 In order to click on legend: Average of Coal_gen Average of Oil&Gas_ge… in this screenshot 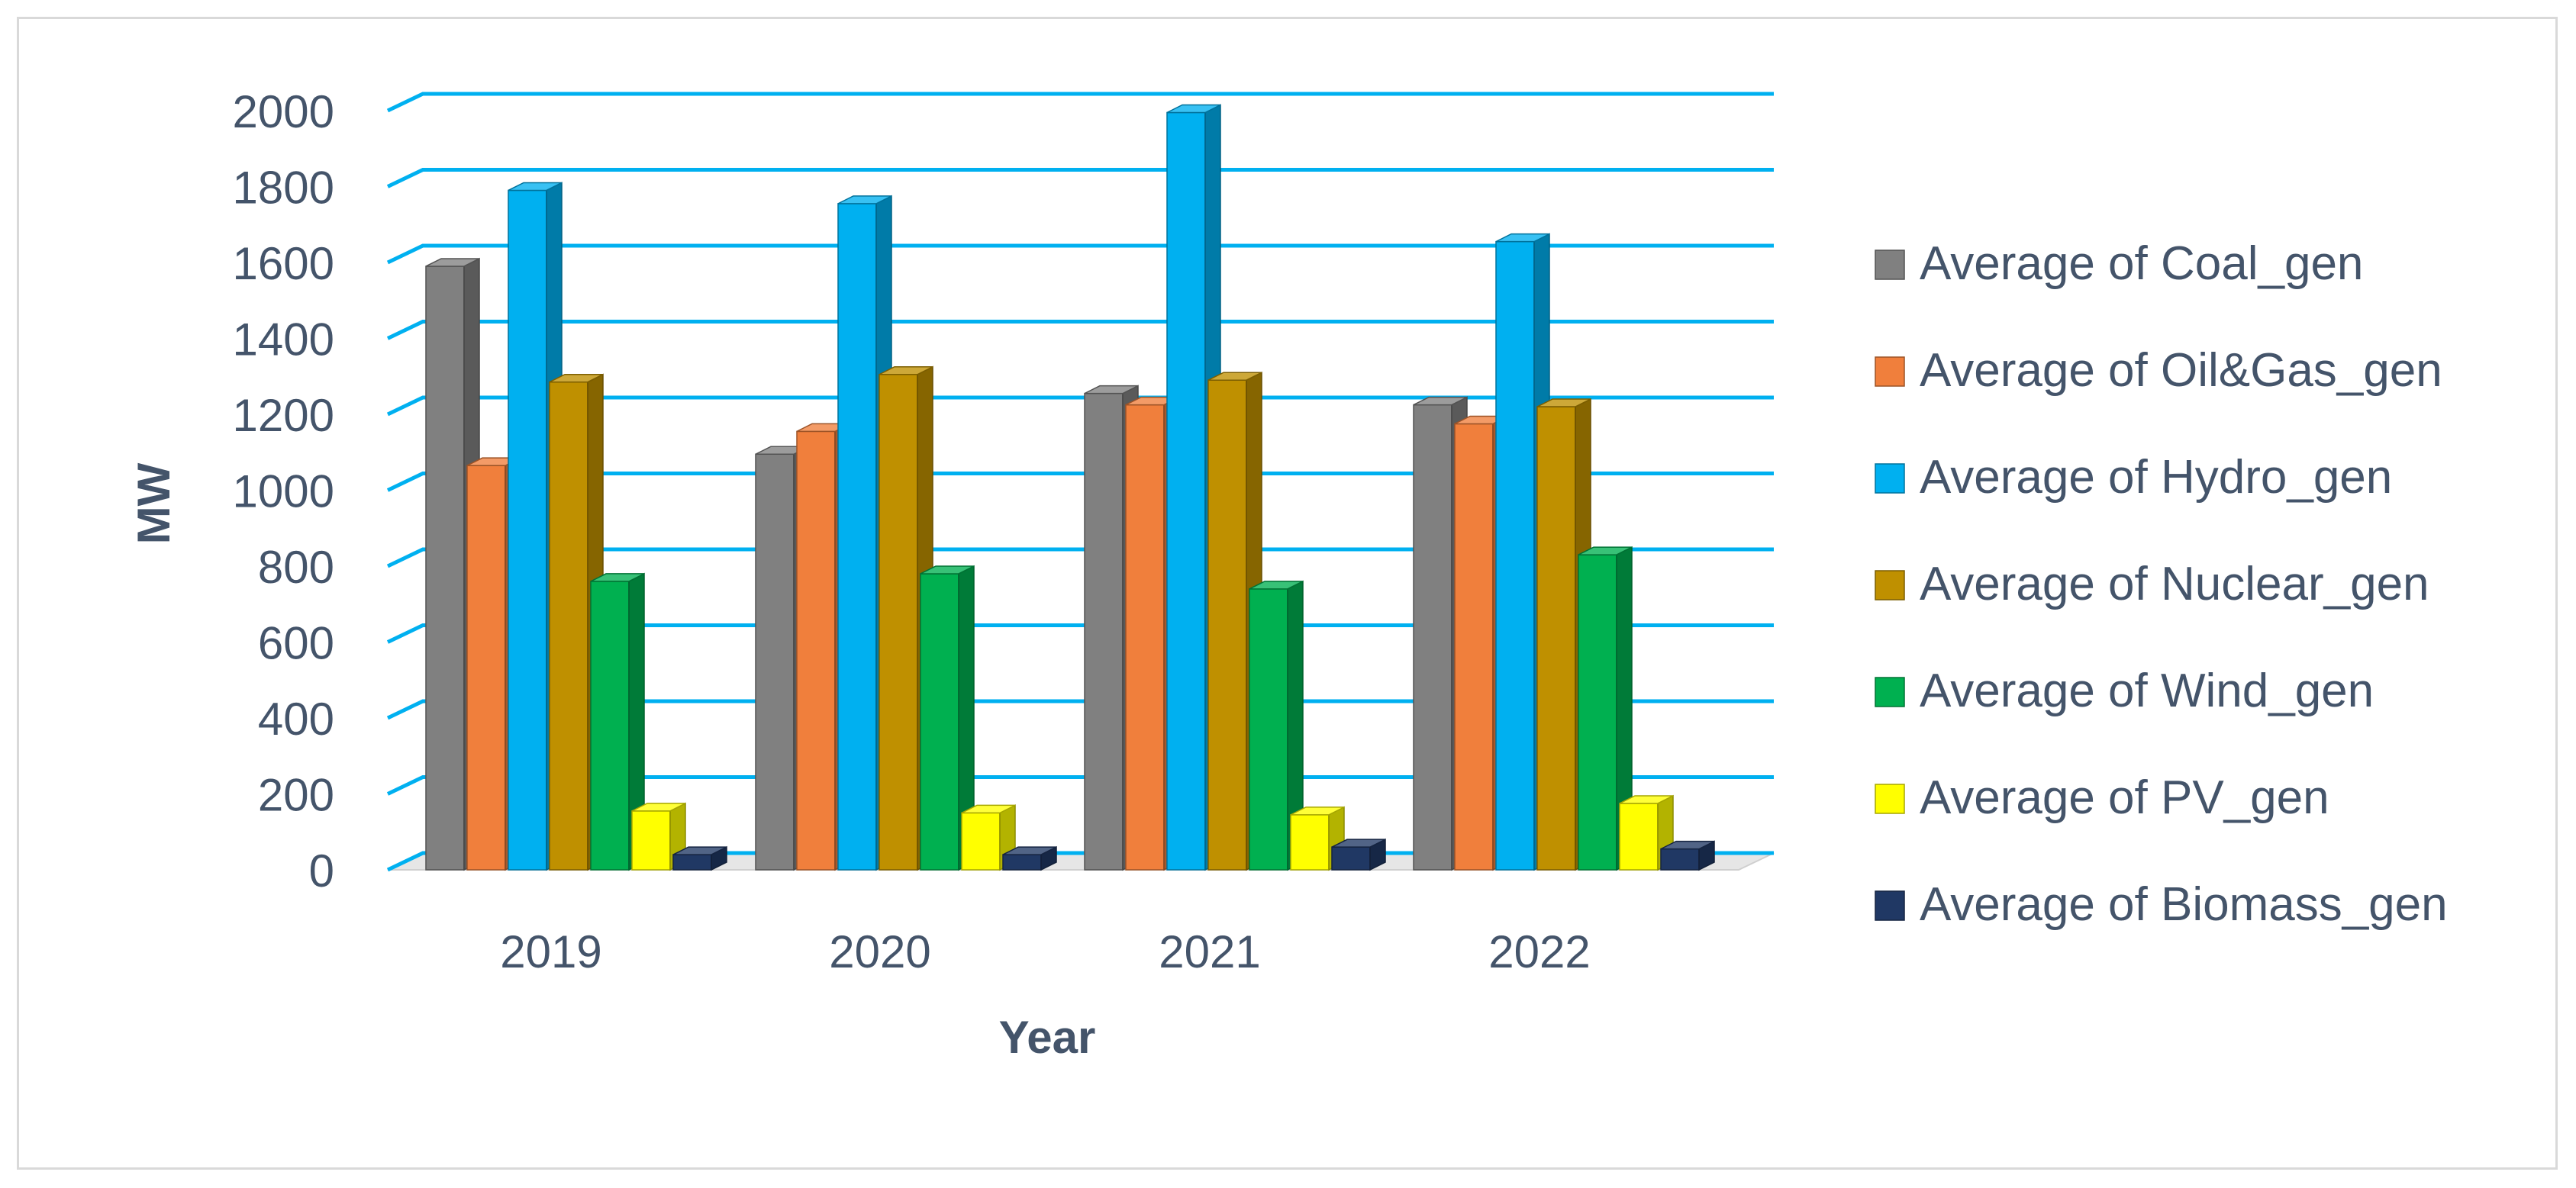, I will do `click(2161, 584)`.